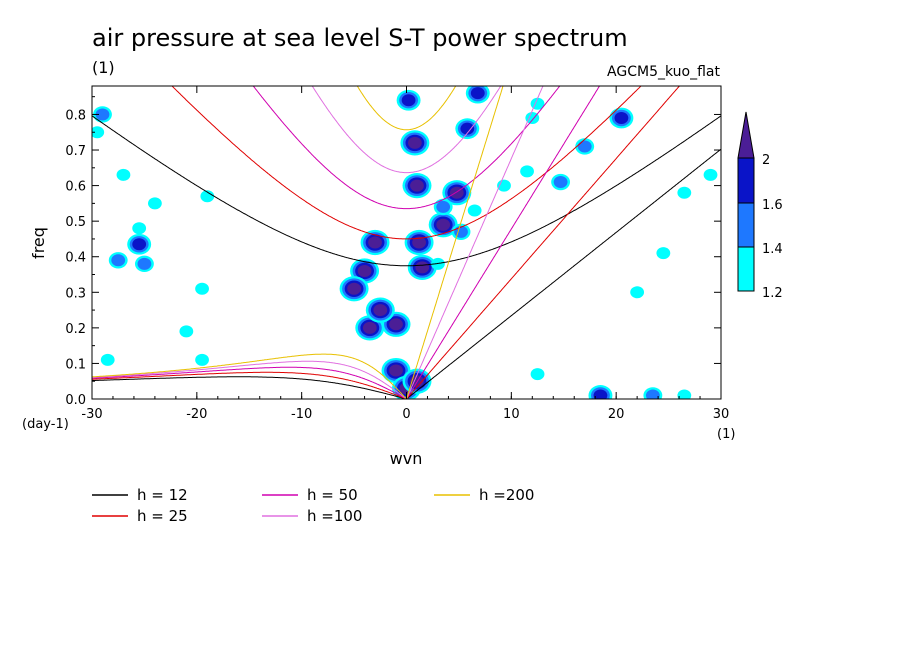 This screenshot has width=904, height=654. I want to click on y-tick-label: 0.2, so click(75, 329).